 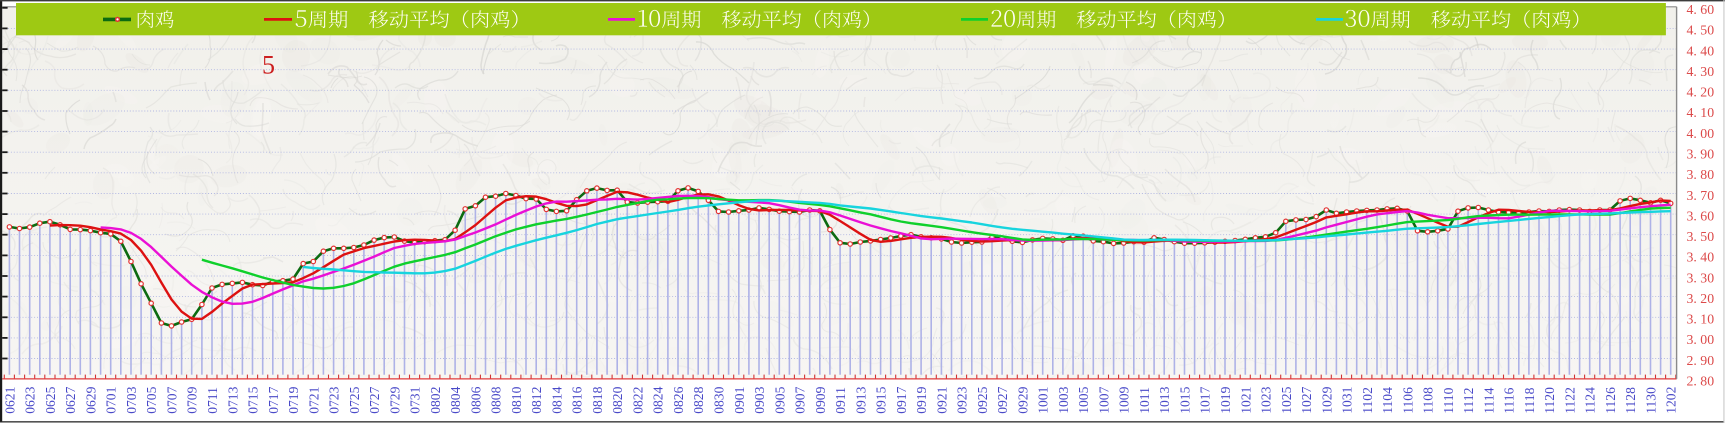 What do you see at coordinates (1549, 400) in the screenshot?
I see `svg-text: 1120` at bounding box center [1549, 400].